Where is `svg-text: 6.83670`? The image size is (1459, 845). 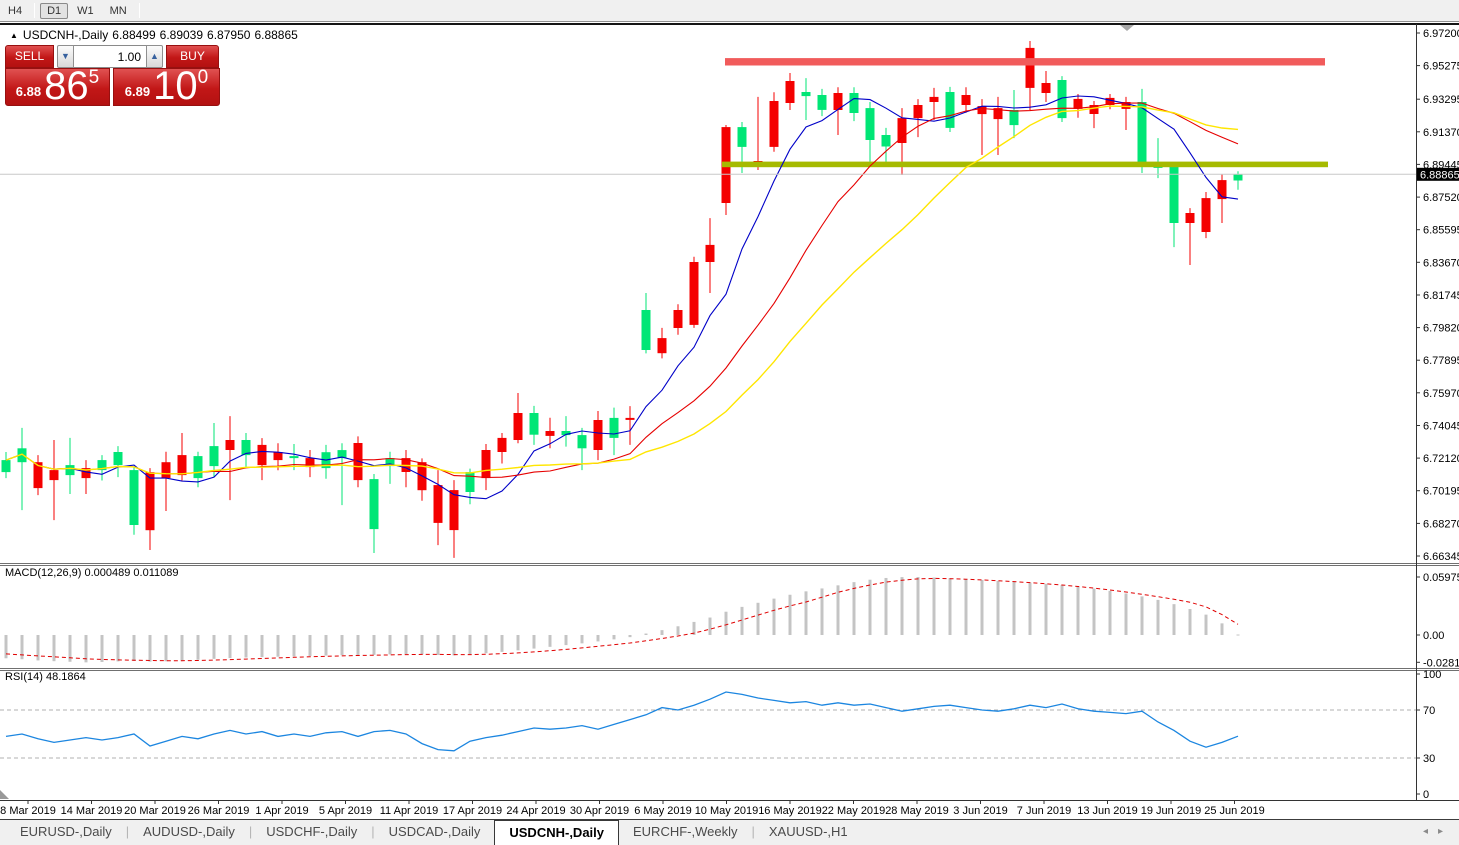 svg-text: 6.83670 is located at coordinates (1441, 263).